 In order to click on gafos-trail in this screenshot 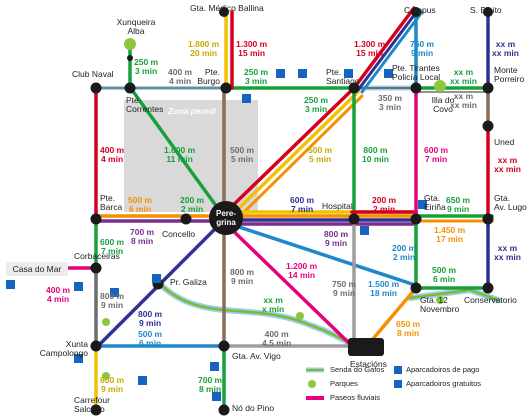, I will do `click(258, 315)`.